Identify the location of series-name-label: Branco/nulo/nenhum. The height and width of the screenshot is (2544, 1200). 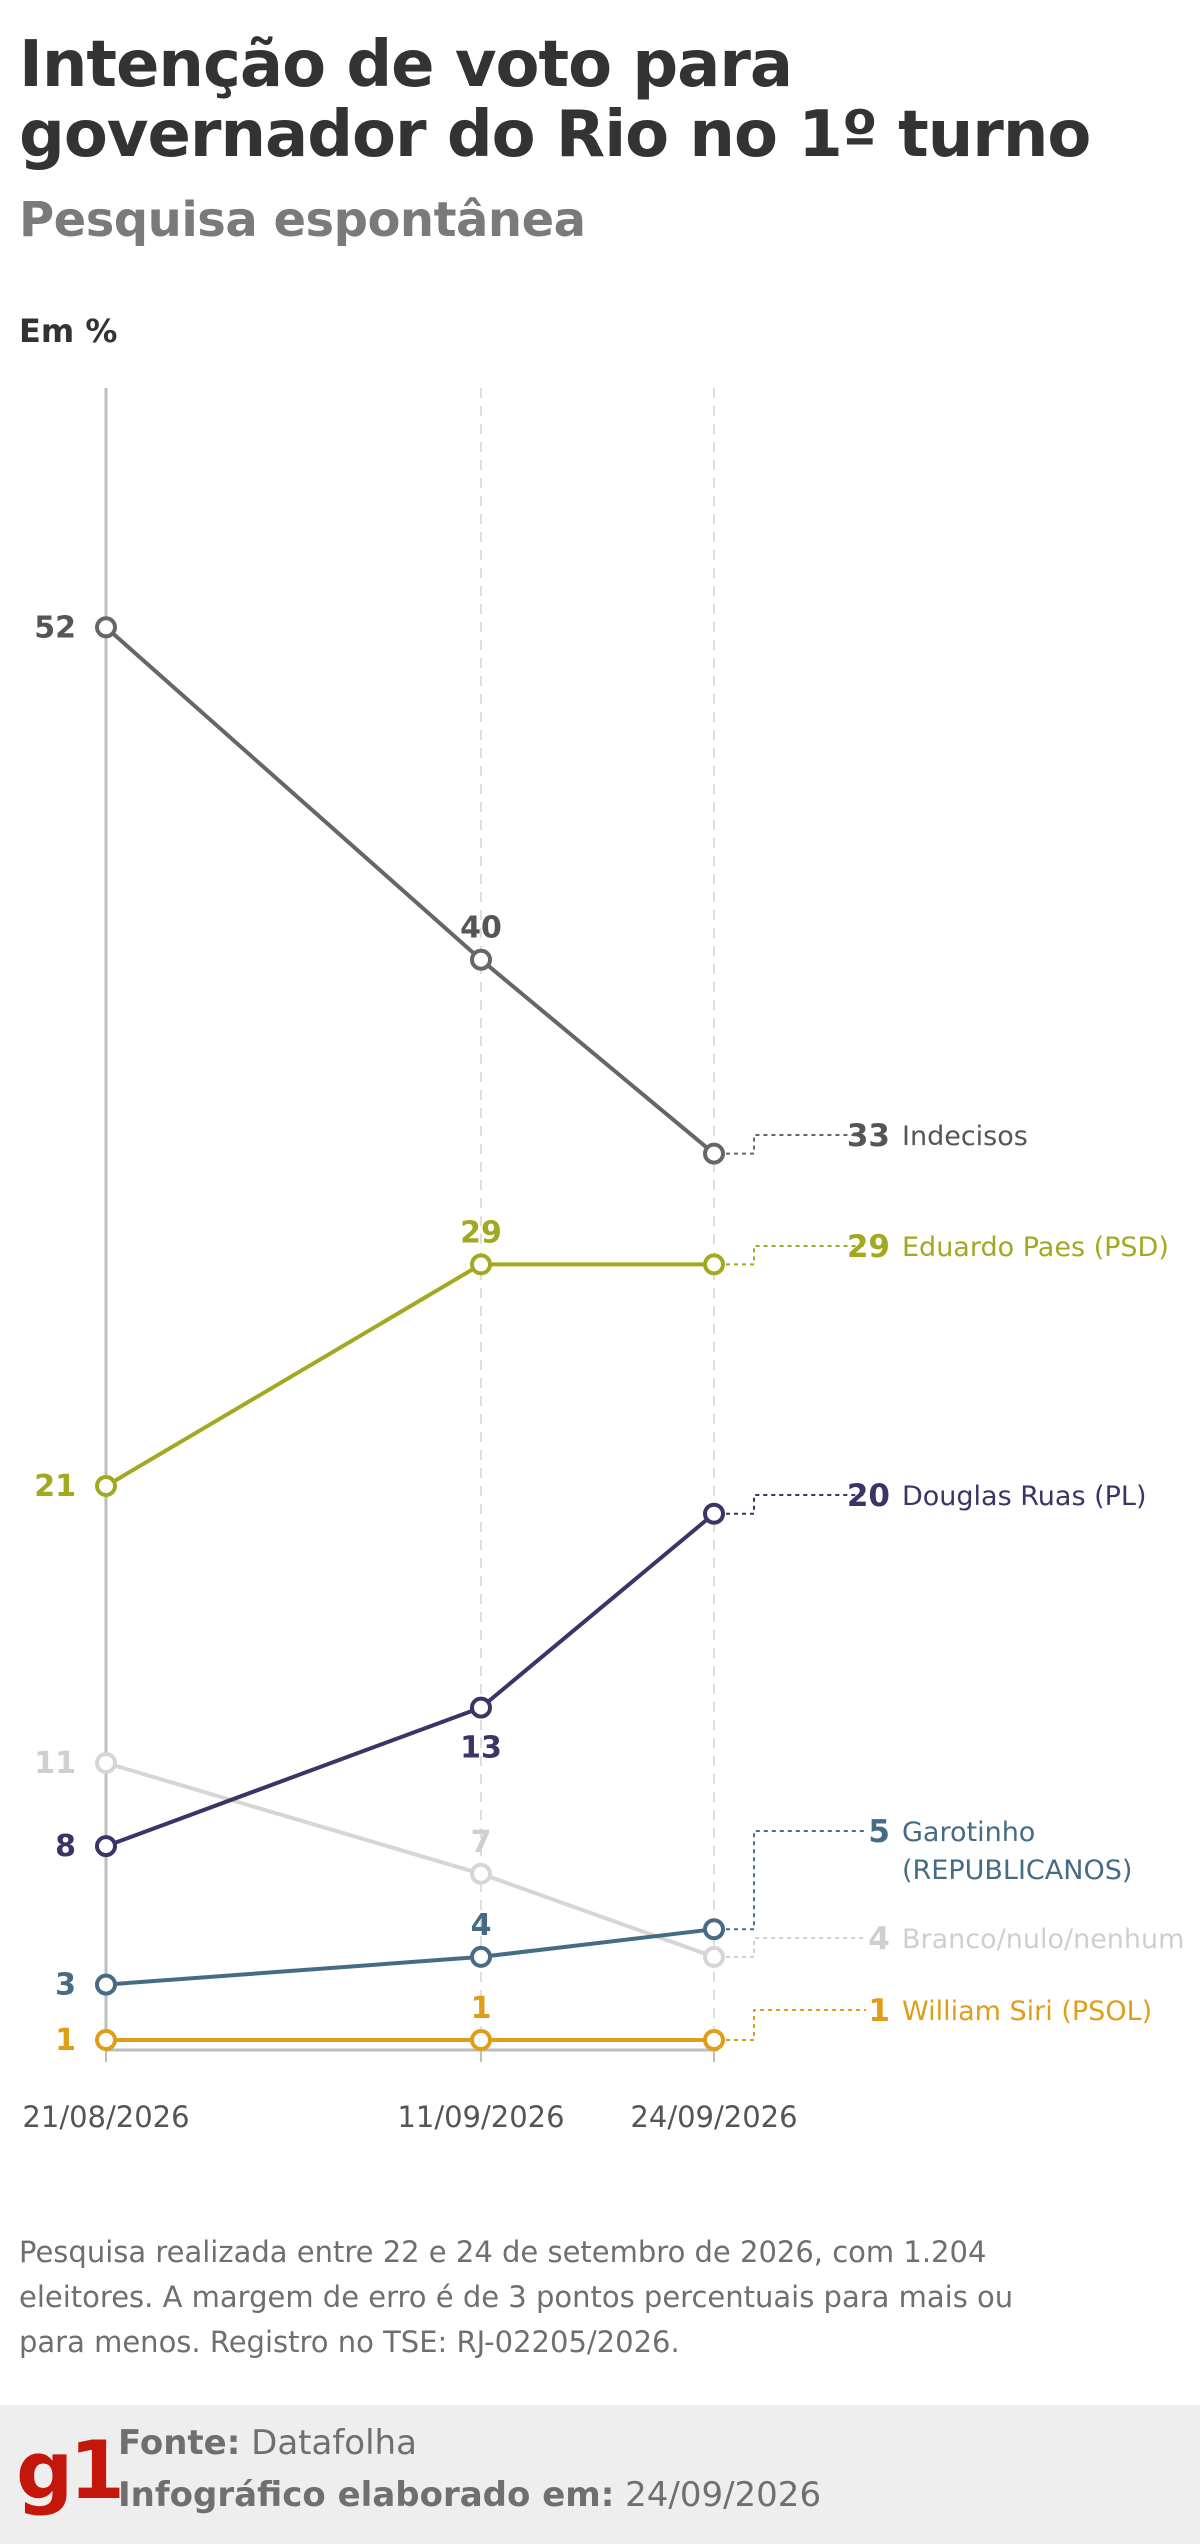
(1043, 1939).